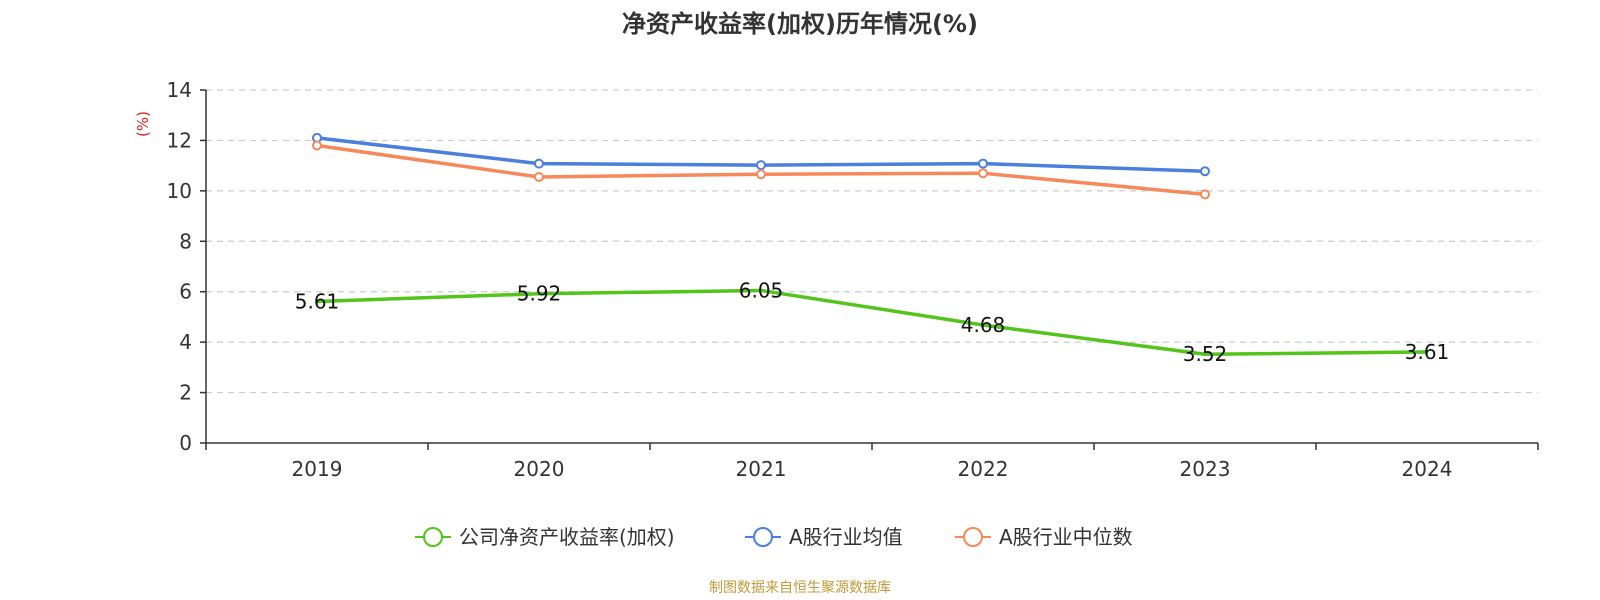 Image resolution: width=1600 pixels, height=600 pixels. Describe the element at coordinates (185, 241) in the screenshot. I see `y-tick-label: 8` at that location.